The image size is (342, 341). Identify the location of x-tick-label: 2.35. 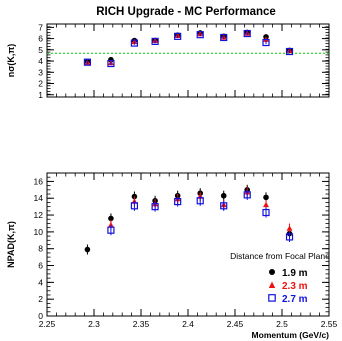
(141, 324).